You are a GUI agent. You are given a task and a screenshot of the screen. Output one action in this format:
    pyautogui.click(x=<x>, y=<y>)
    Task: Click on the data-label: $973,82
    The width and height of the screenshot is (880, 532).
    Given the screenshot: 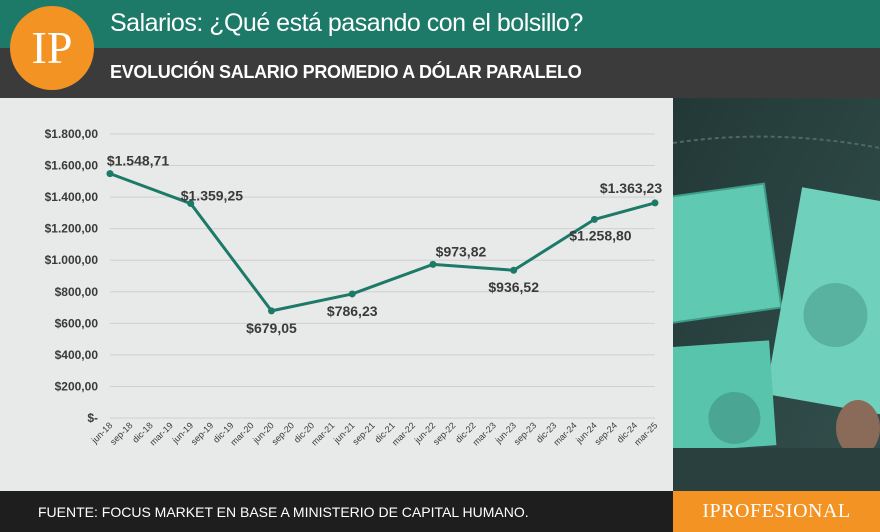 What is the action you would take?
    pyautogui.click(x=461, y=251)
    